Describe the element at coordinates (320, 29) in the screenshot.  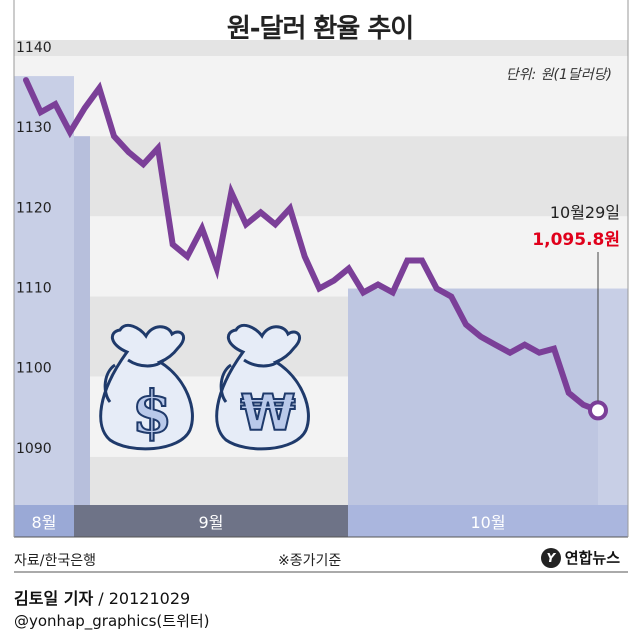
I see `chart-title: 원-달러 환율 추이` at that location.